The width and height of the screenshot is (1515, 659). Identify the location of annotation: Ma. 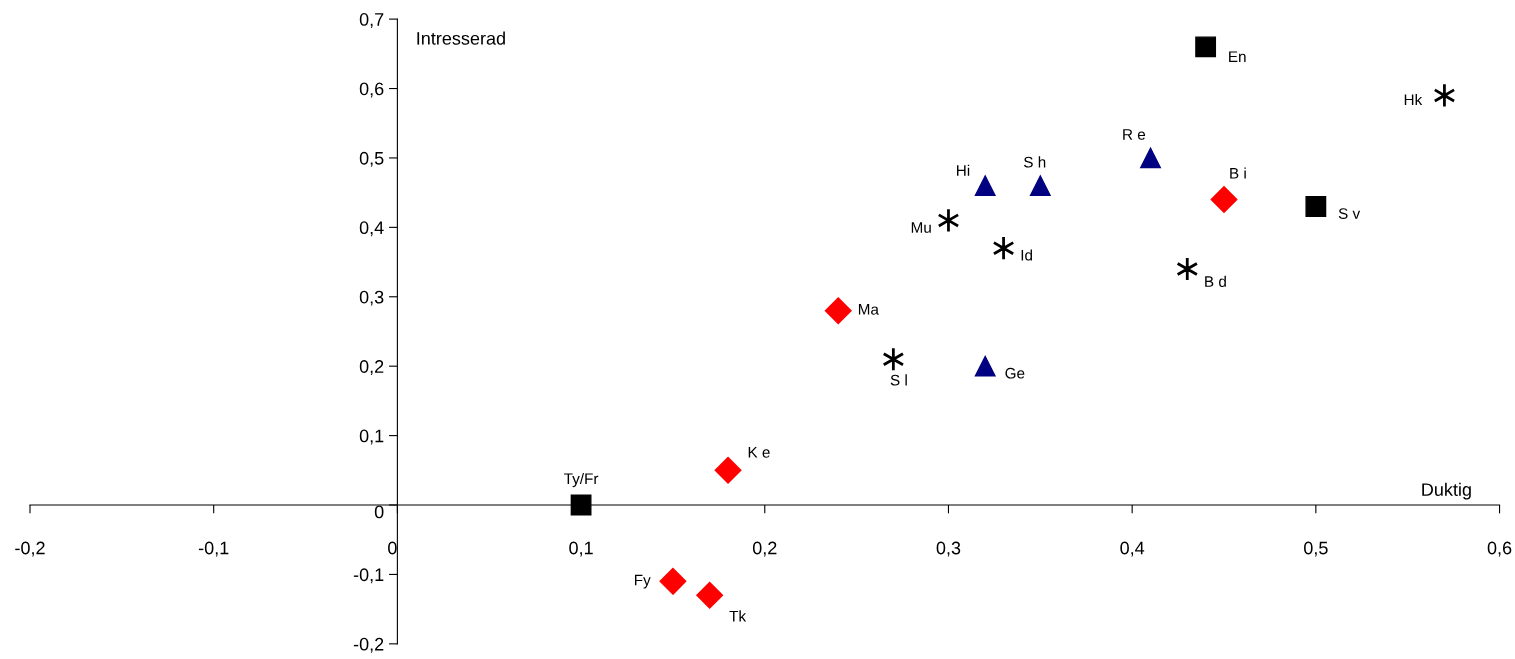
(868, 309).